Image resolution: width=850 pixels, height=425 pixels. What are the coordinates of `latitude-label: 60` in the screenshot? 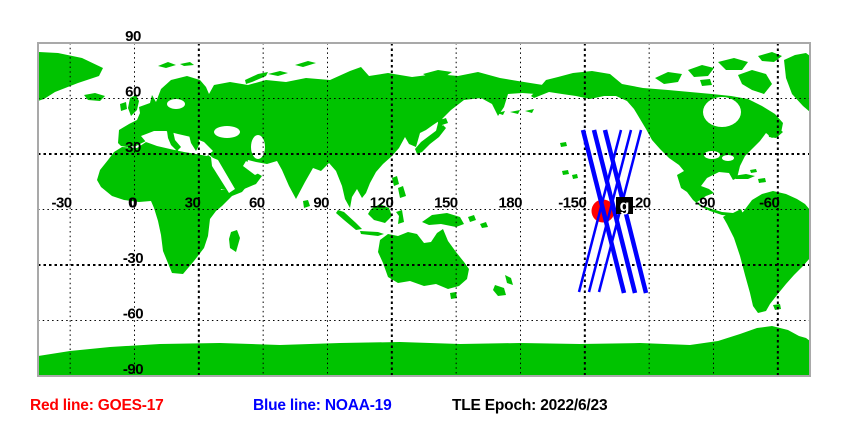 It's located at (133, 92).